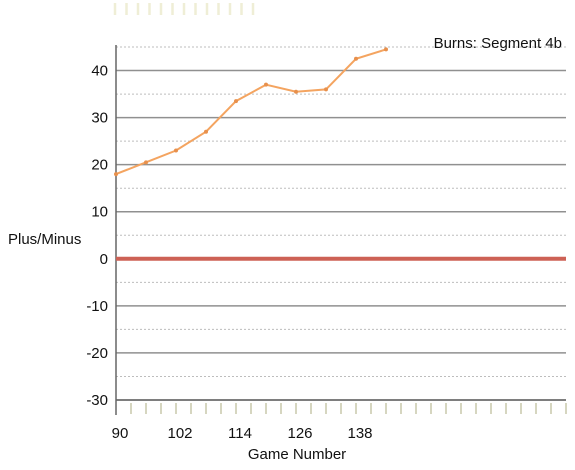 Image resolution: width=575 pixels, height=470 pixels. I want to click on y-tick-label: -30, so click(97, 400).